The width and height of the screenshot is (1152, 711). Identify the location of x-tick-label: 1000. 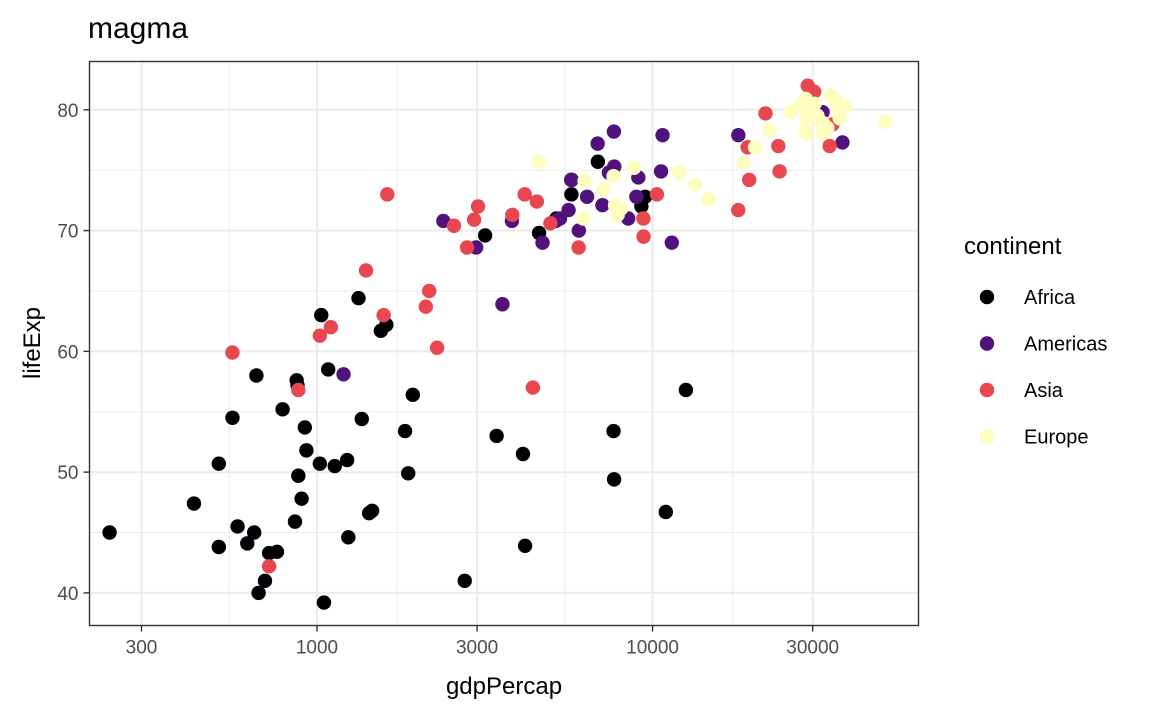
(317, 648).